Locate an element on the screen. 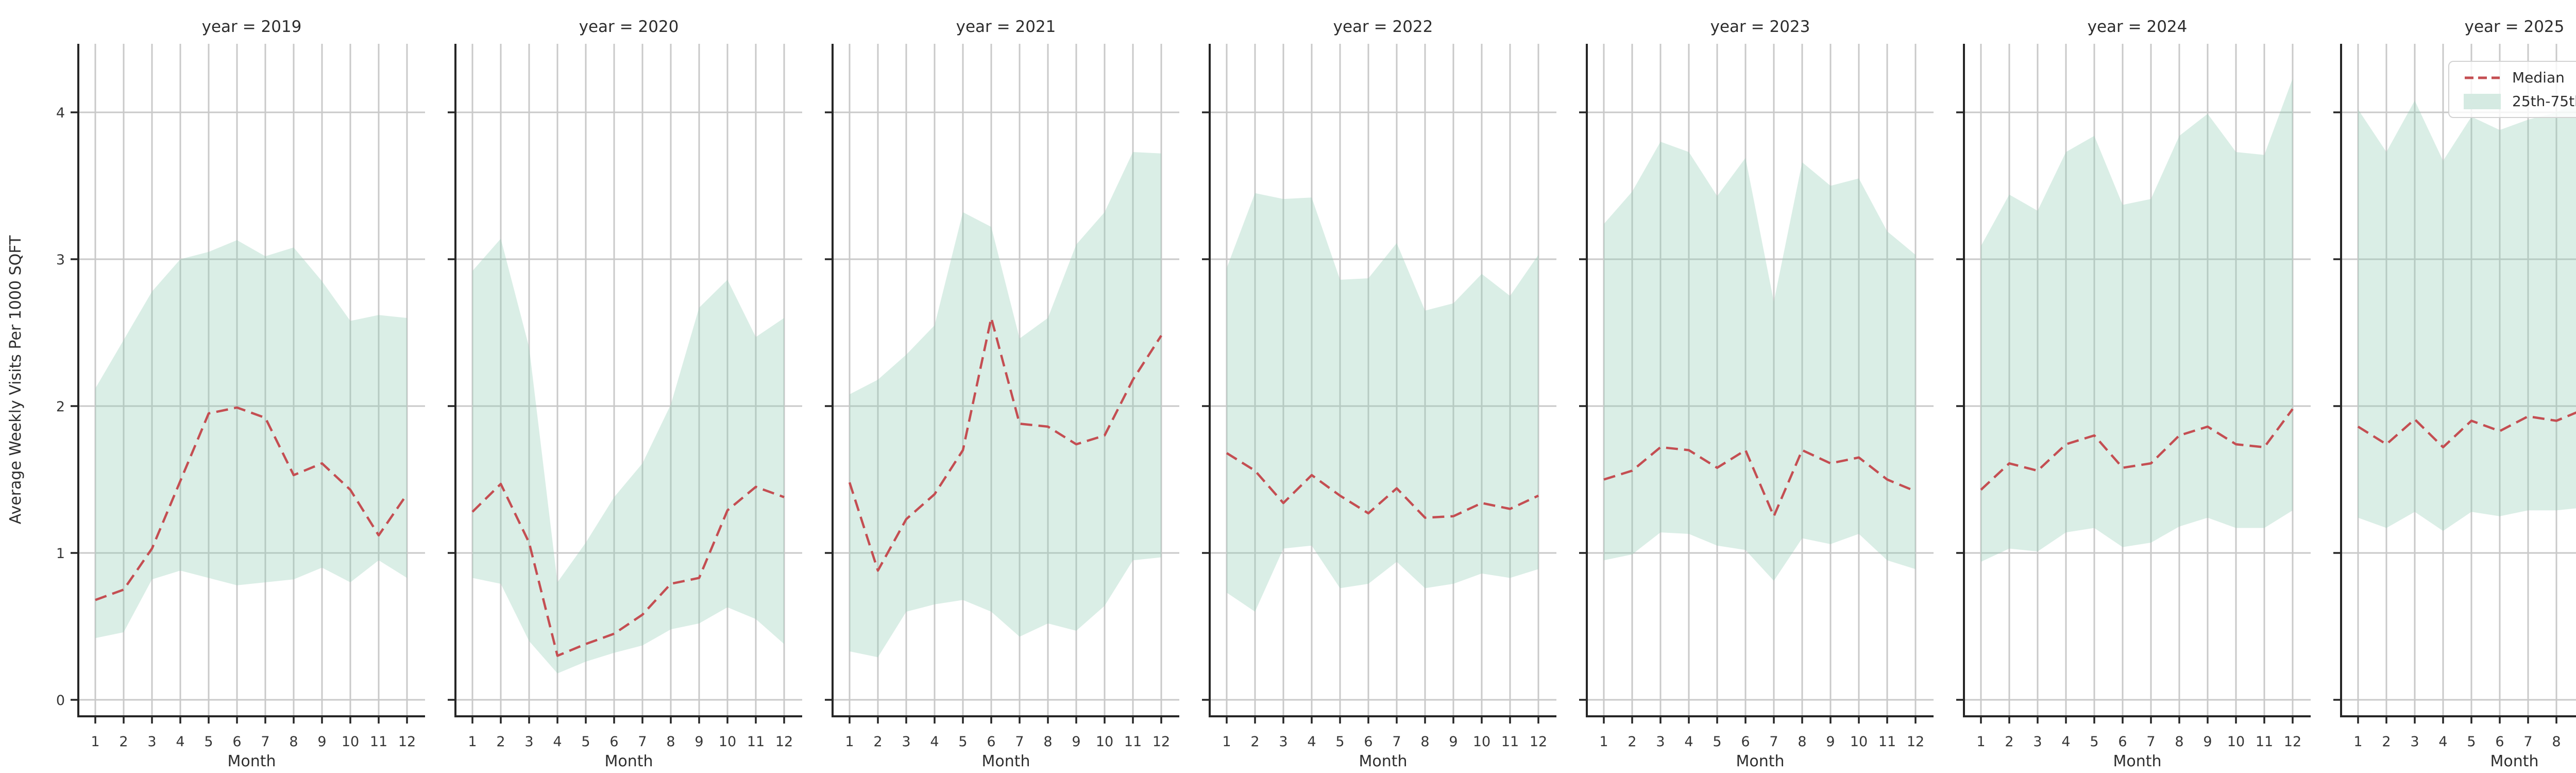 This screenshot has width=2576, height=773. legend-item-percentile: 25th-75th Percentile is located at coordinates (2520, 101).